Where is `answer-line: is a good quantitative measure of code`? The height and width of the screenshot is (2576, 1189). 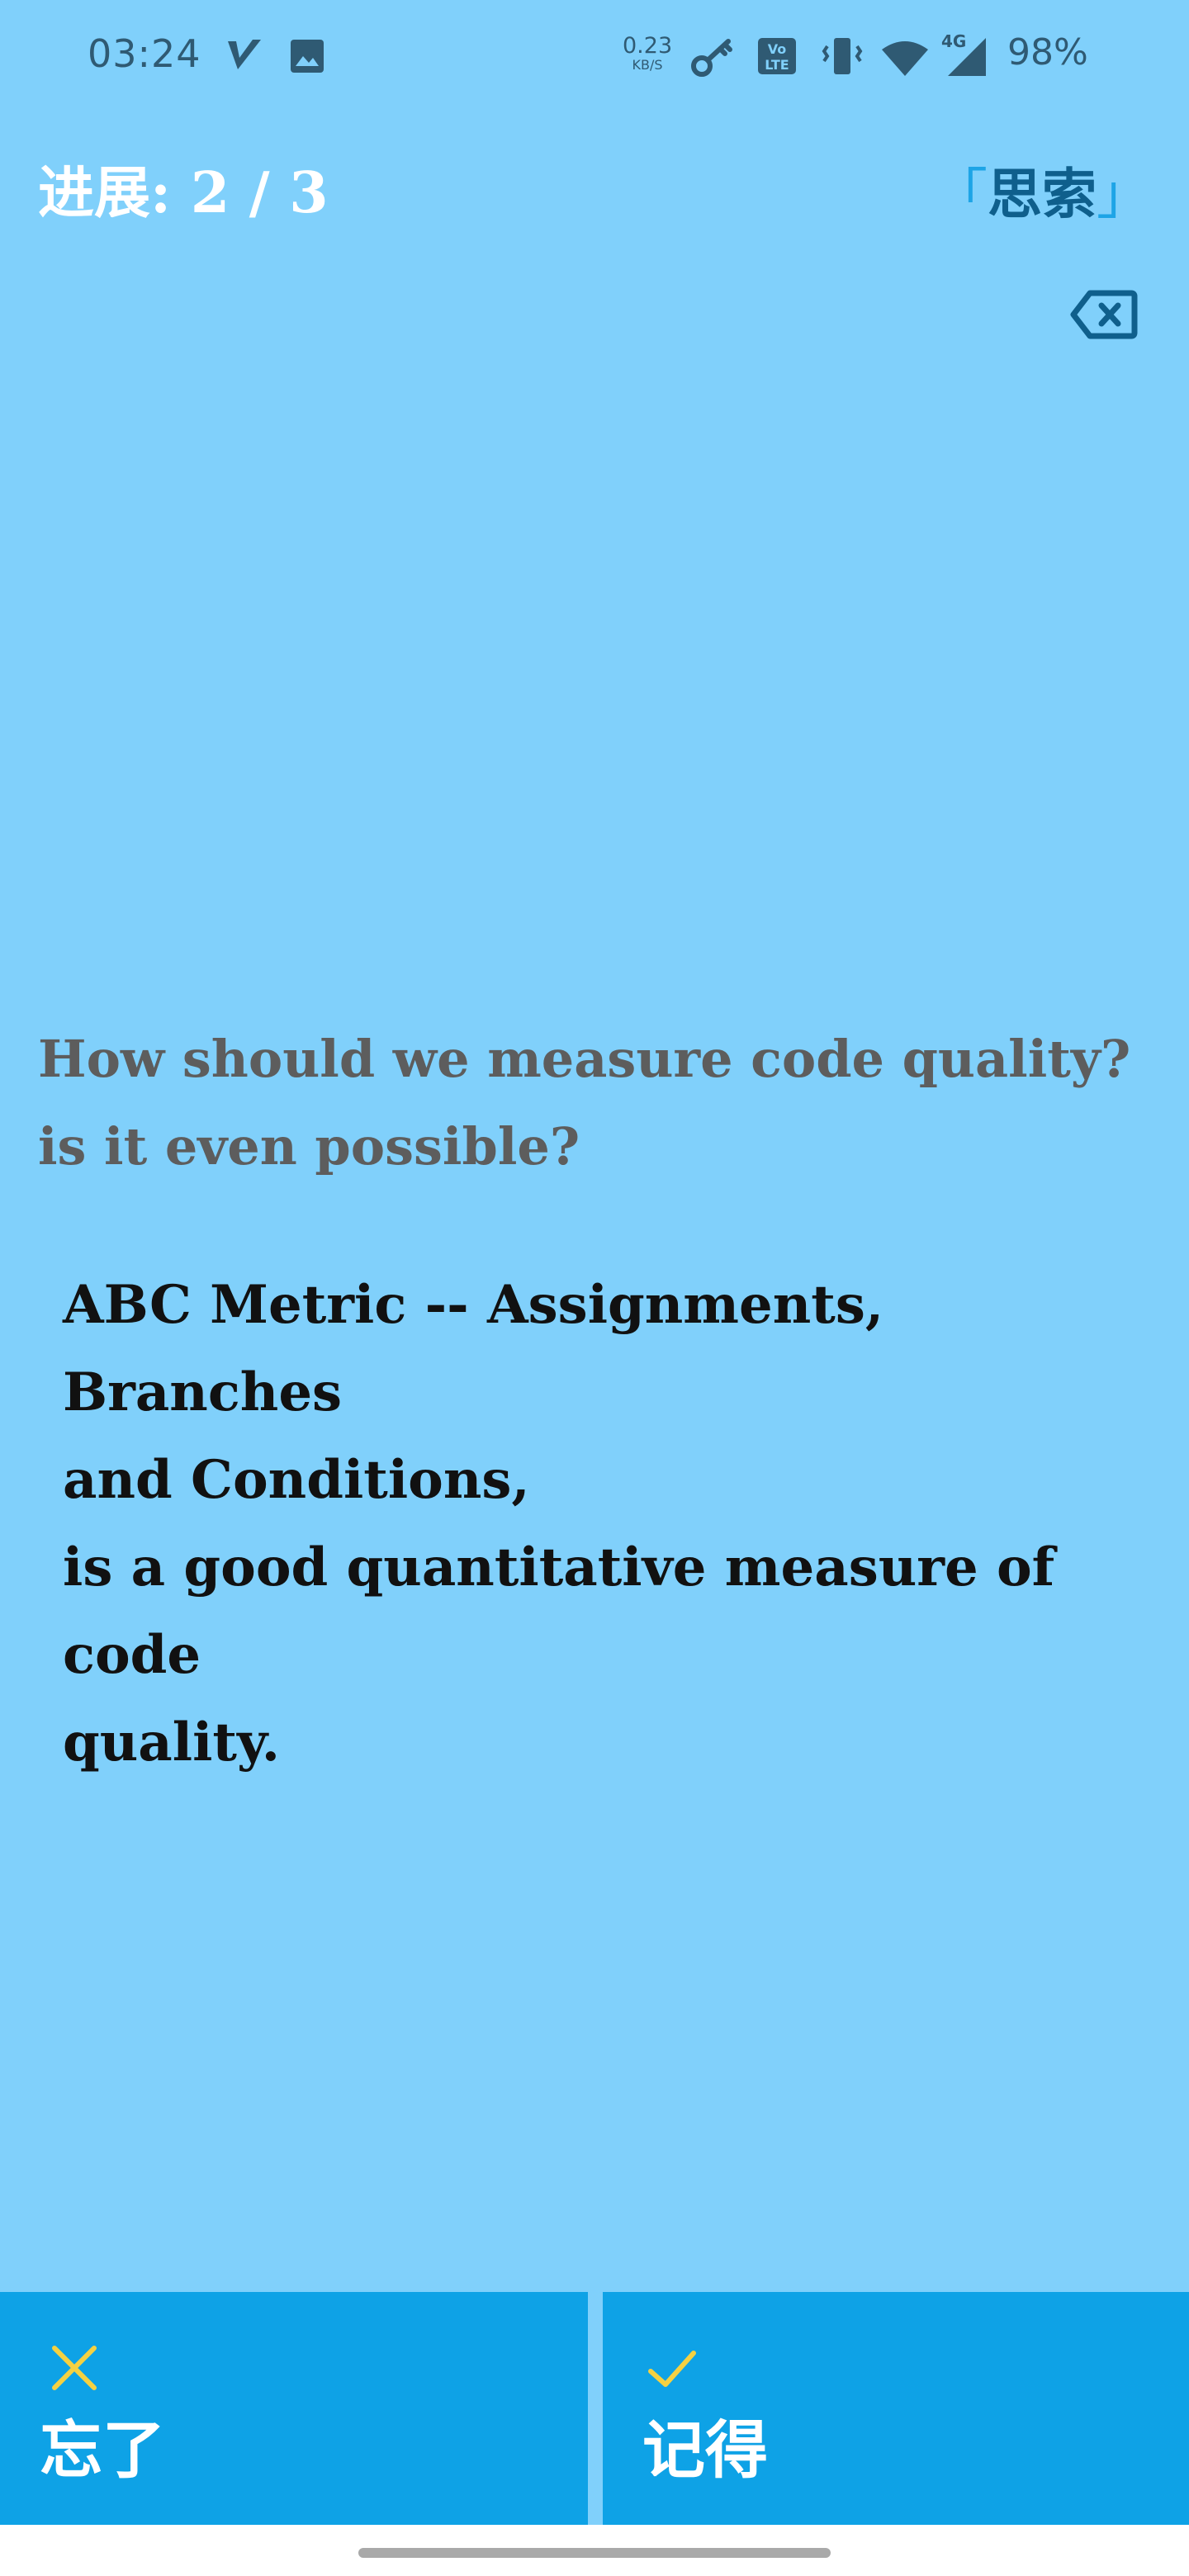
answer-line: is a good quantitative measure of code is located at coordinates (559, 1611).